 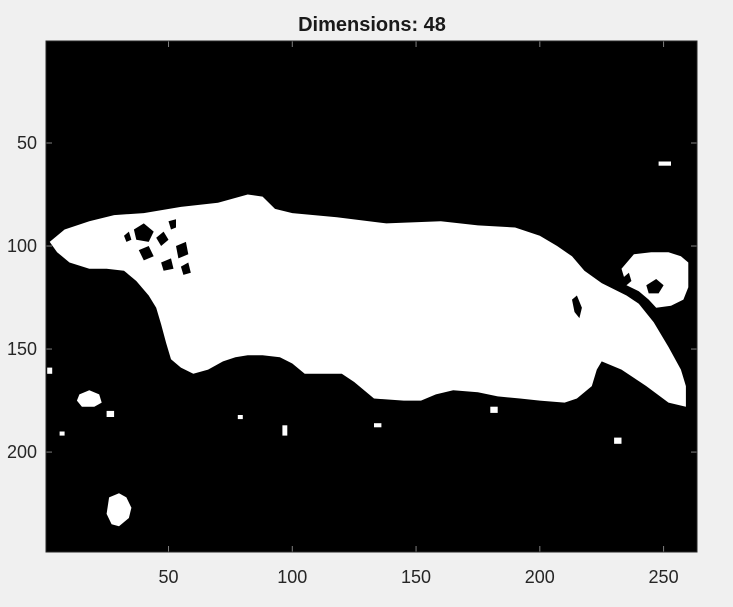 What do you see at coordinates (27, 143) in the screenshot?
I see `y-tick-label: 50` at bounding box center [27, 143].